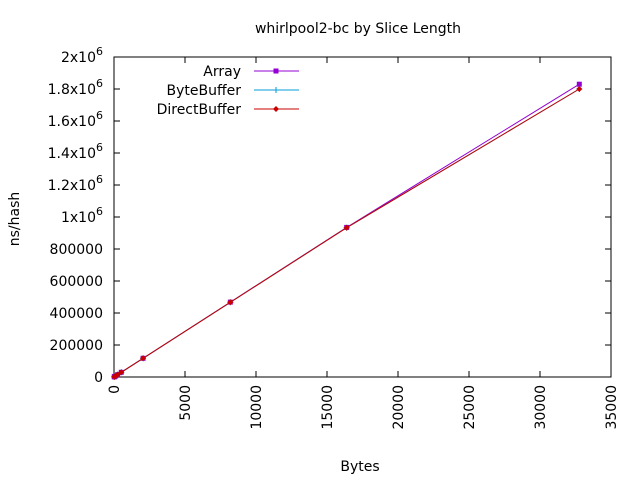 The width and height of the screenshot is (640, 480). What do you see at coordinates (15, 219) in the screenshot?
I see `y-axis-title: ns/hash` at bounding box center [15, 219].